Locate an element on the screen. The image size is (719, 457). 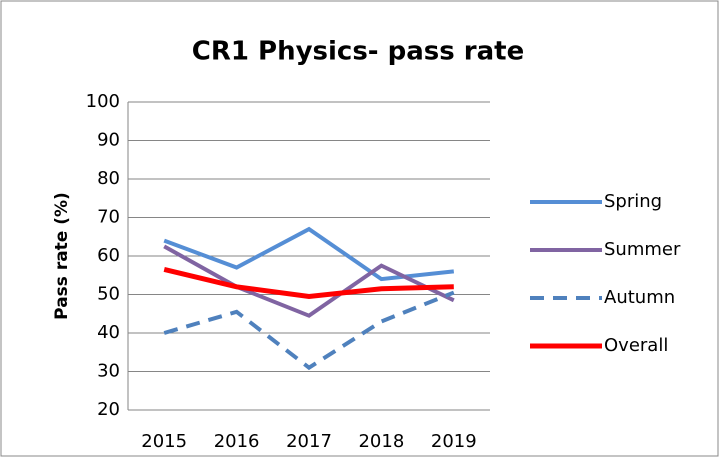
x-tick-label: 2016 is located at coordinates (237, 441).